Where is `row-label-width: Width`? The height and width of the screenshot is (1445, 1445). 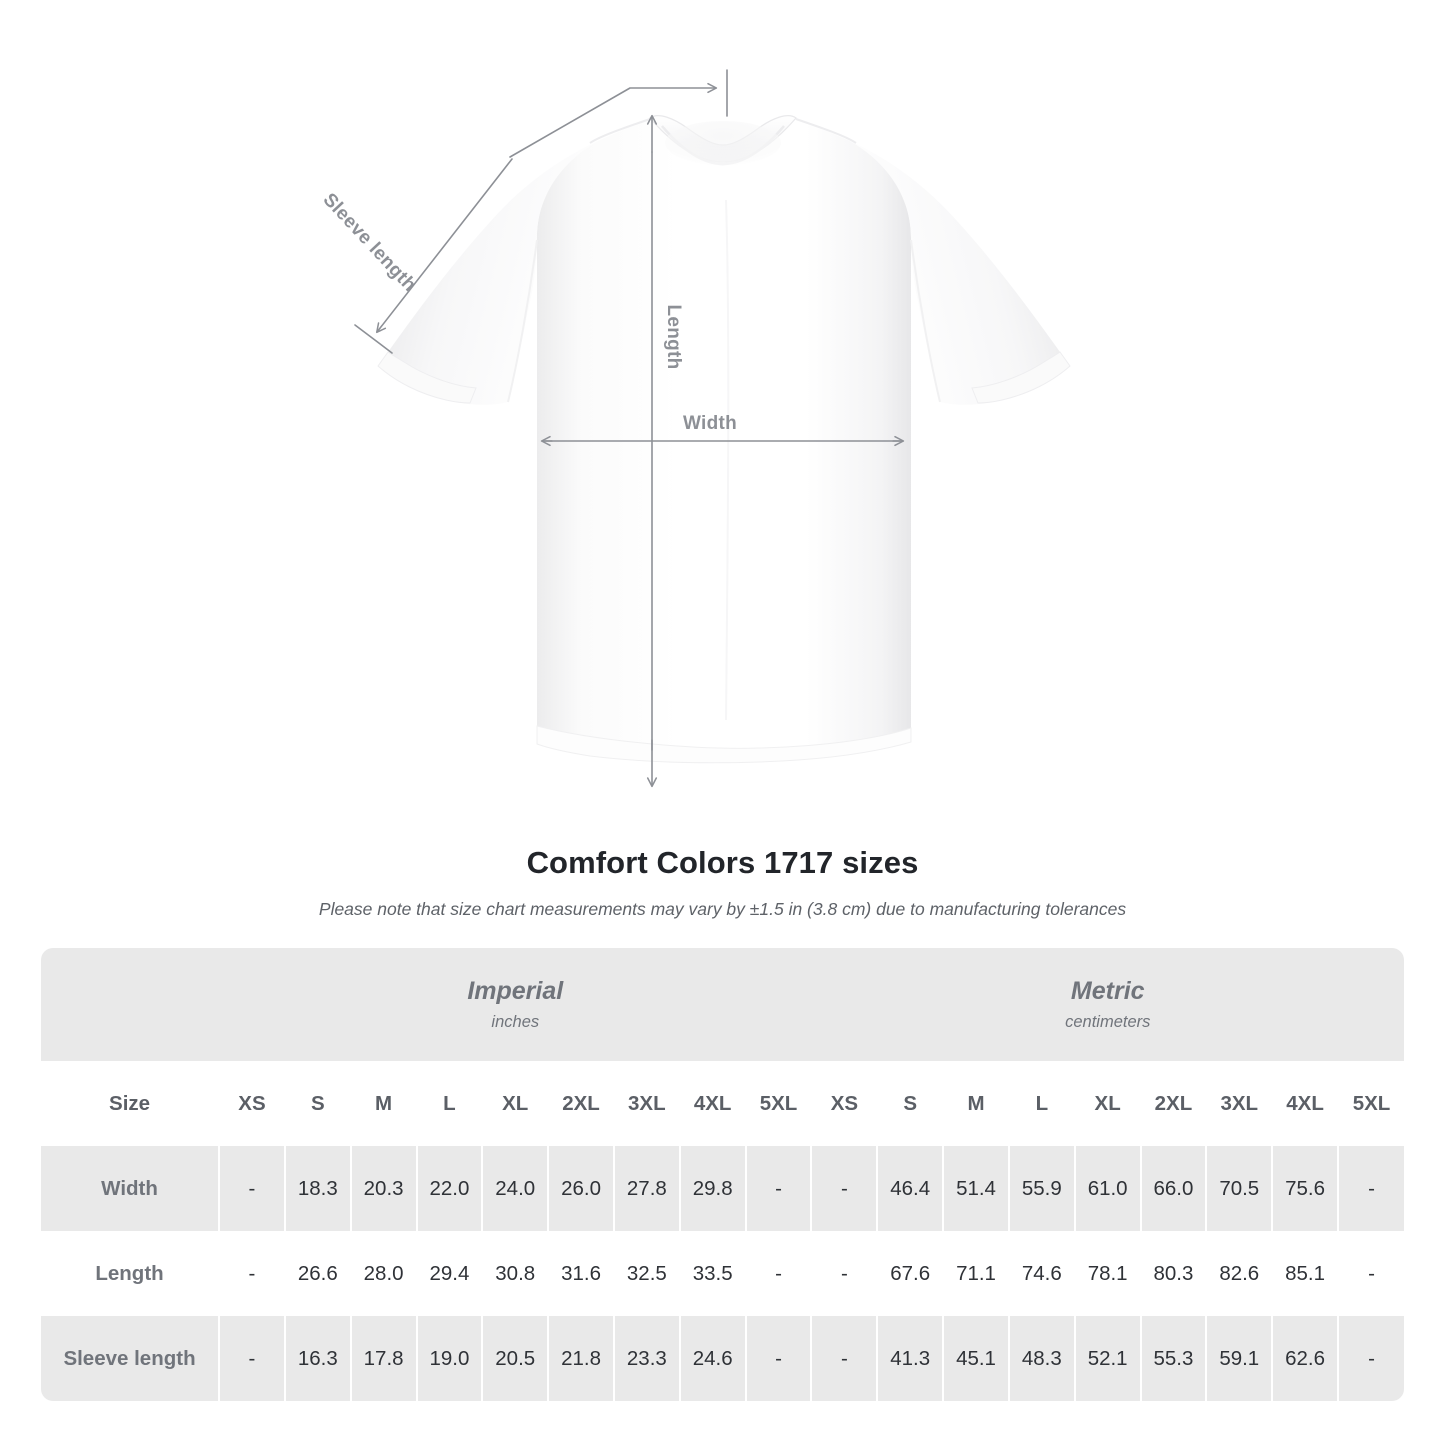
row-label-width: Width is located at coordinates (130, 1188).